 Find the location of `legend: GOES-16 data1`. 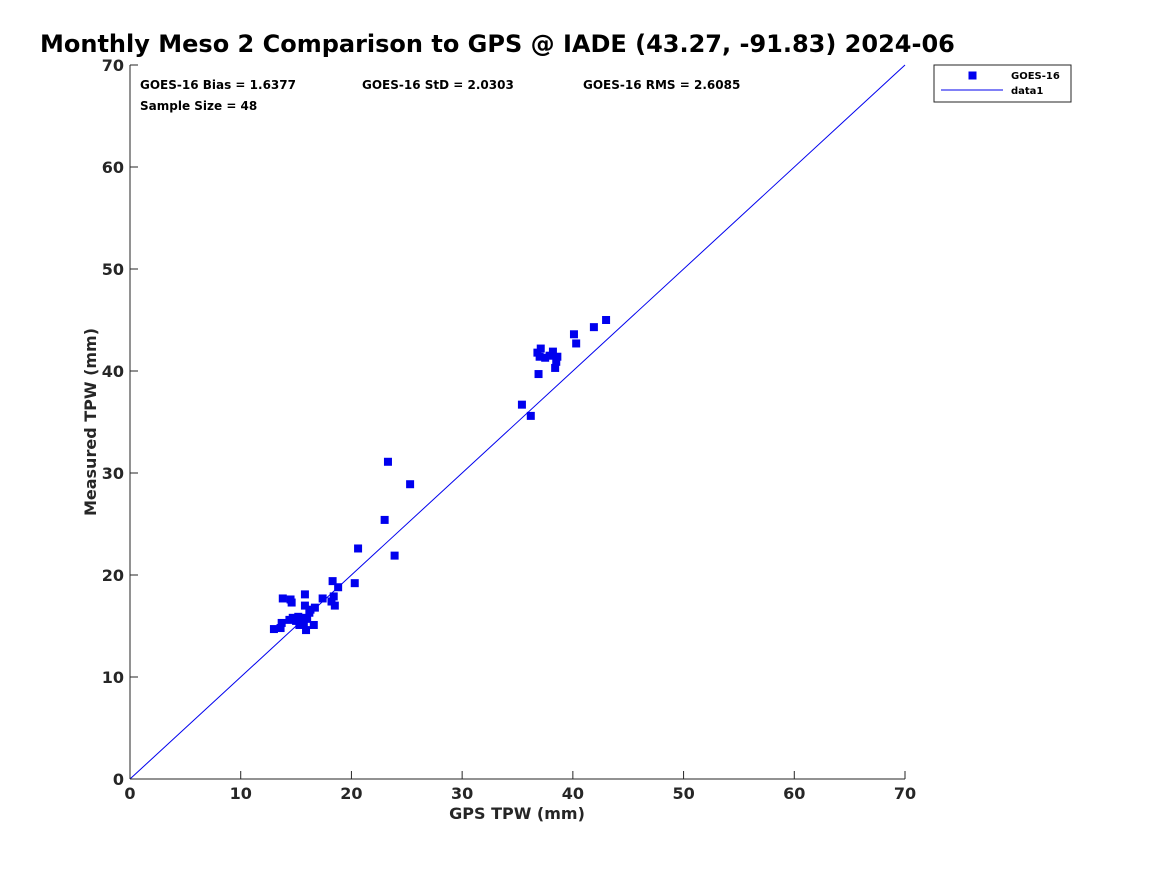

legend: GOES-16 data1 is located at coordinates (1002, 83).